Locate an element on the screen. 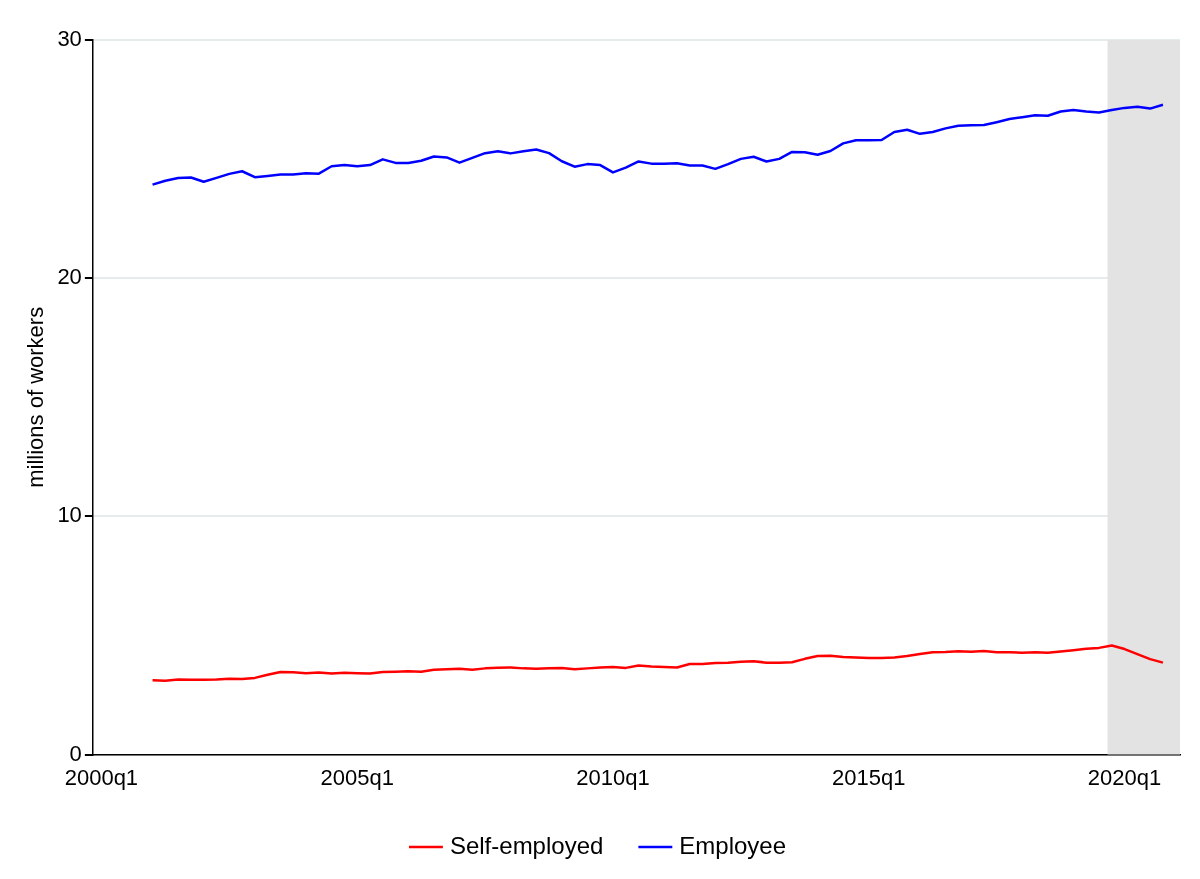 The width and height of the screenshot is (1200, 879). legend-label: Self-employed is located at coordinates (526, 845).